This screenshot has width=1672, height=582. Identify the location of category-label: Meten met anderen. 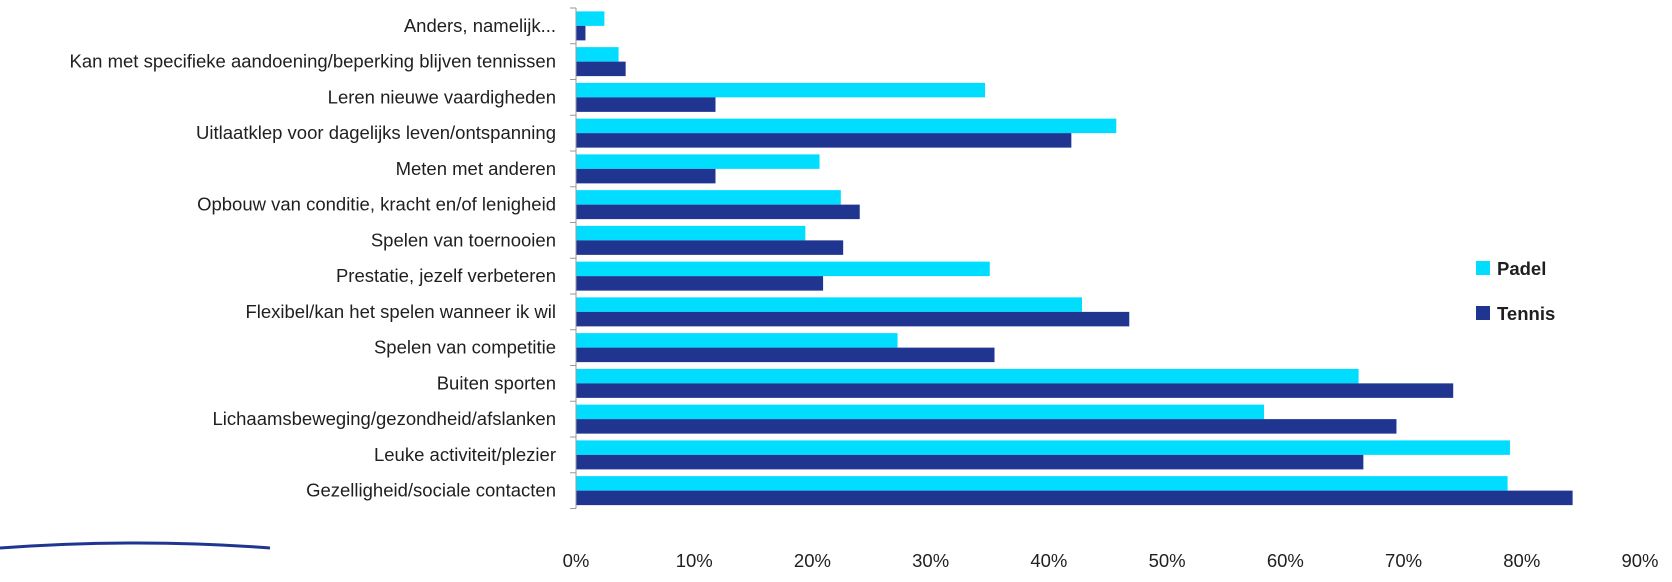
(476, 168).